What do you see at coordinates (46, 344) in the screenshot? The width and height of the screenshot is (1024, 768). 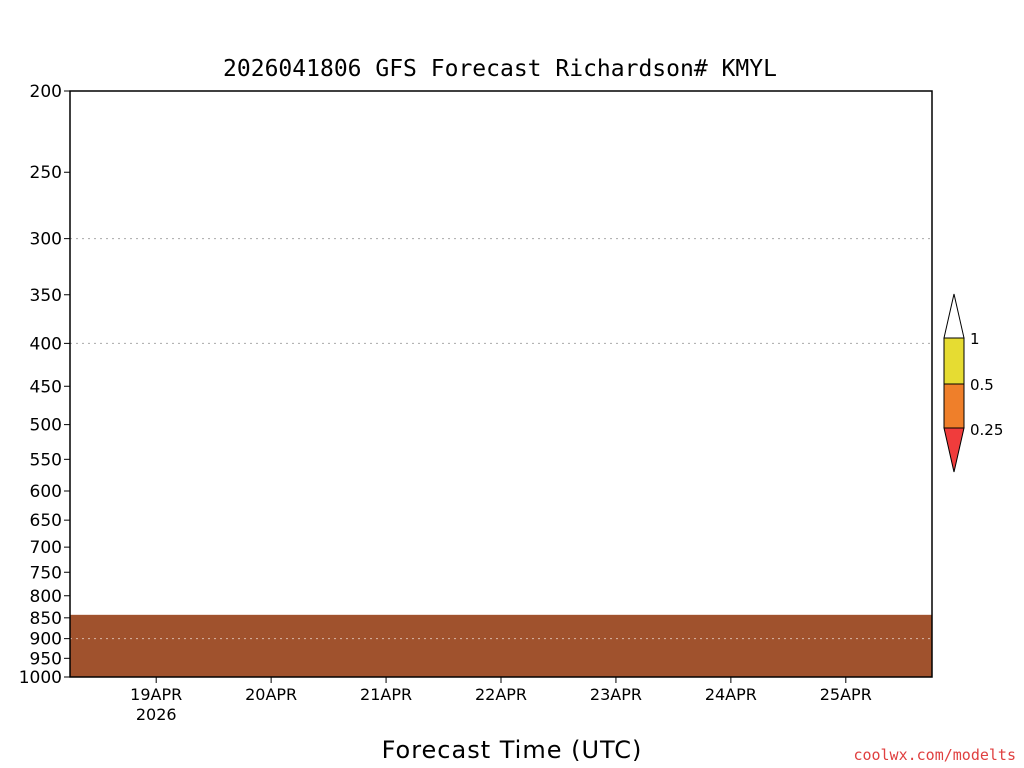 I see `y-tick-label: 400` at bounding box center [46, 344].